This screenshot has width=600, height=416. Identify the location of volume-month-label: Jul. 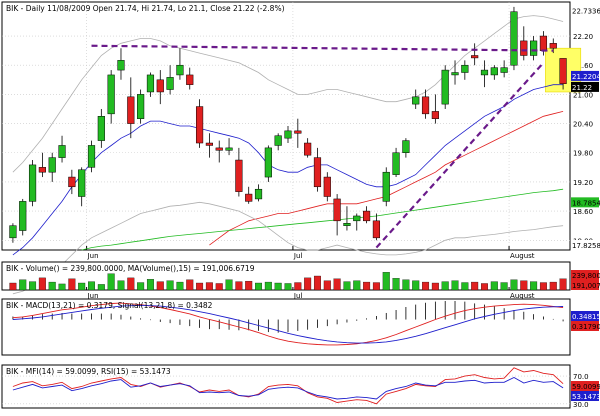
(298, 296).